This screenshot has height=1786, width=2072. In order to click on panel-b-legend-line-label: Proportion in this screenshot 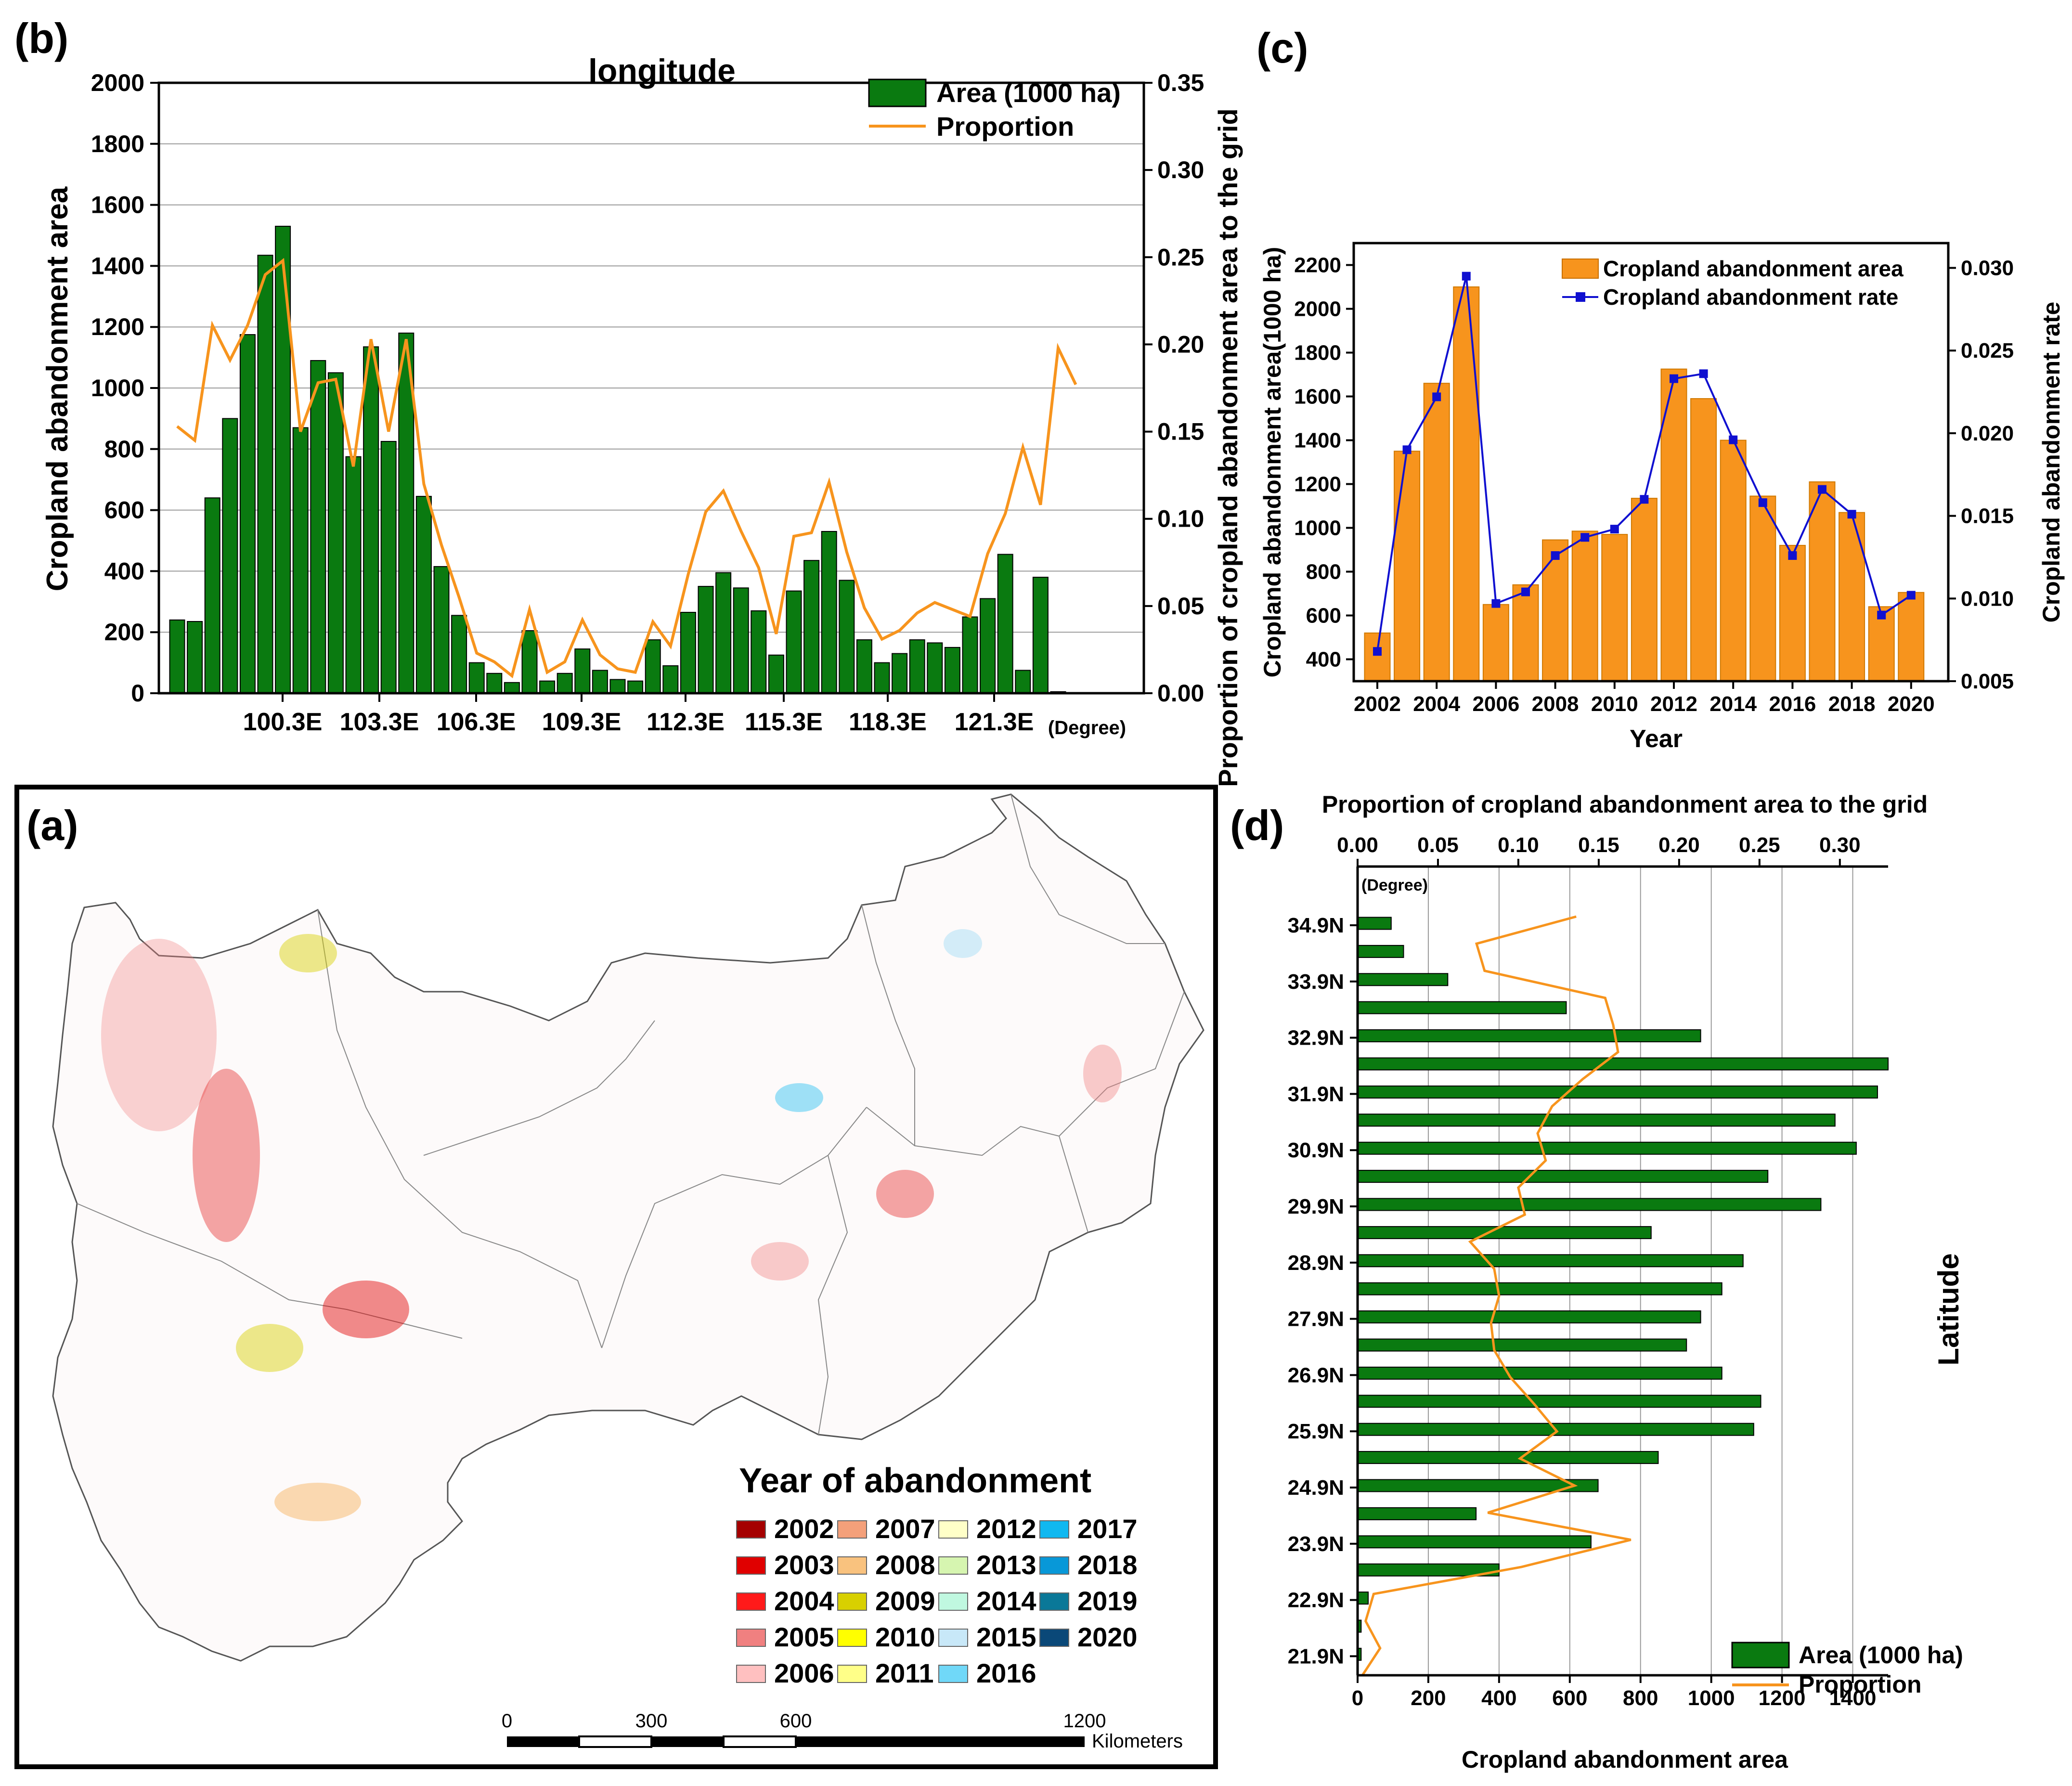, I will do `click(1005, 127)`.